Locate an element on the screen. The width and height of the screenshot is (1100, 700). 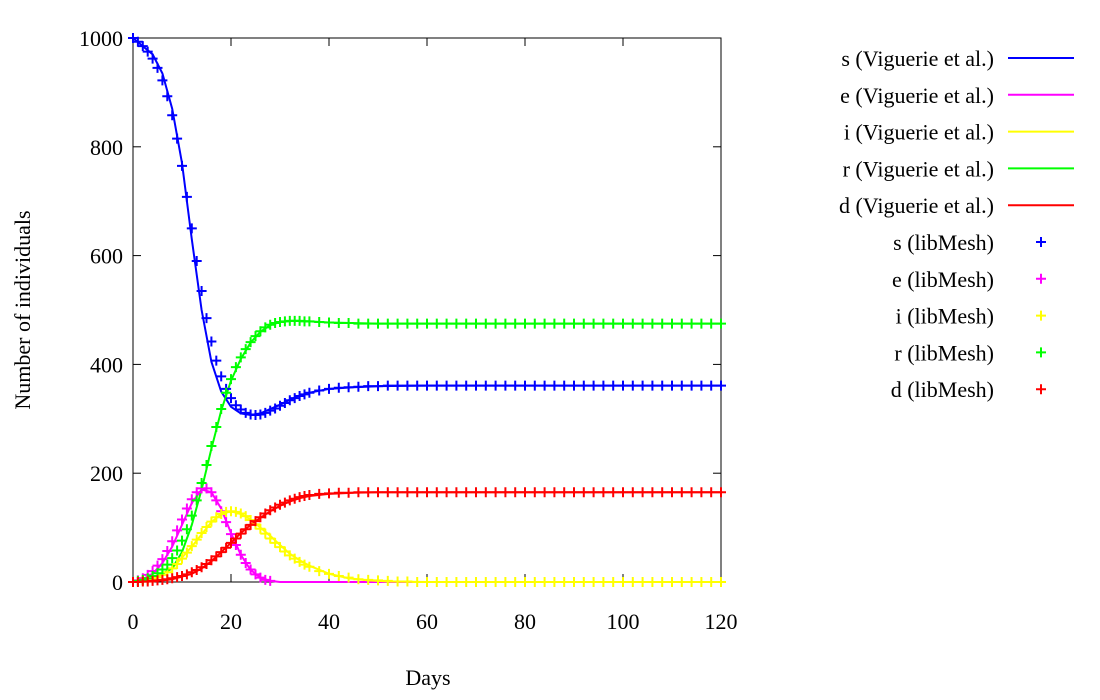
x-tick-label: 20 is located at coordinates (231, 621).